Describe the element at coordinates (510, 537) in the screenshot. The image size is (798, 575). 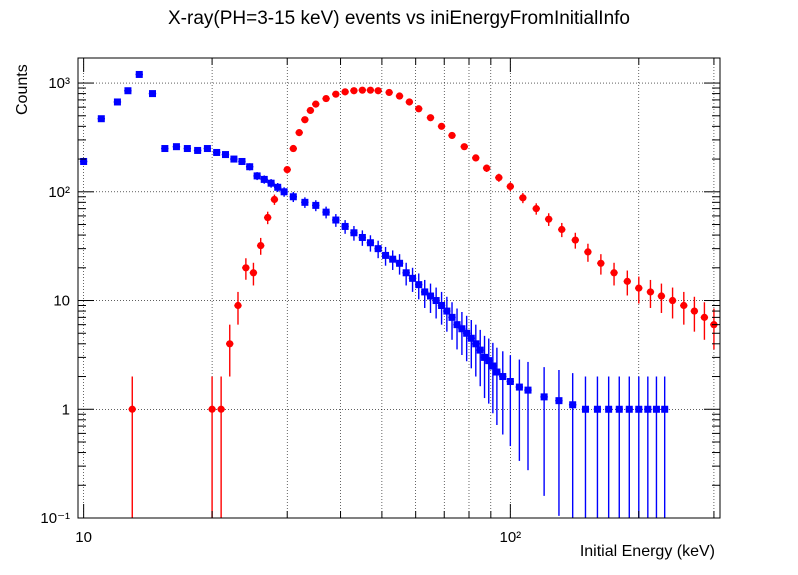
I see `x-tick-label: 10²` at that location.